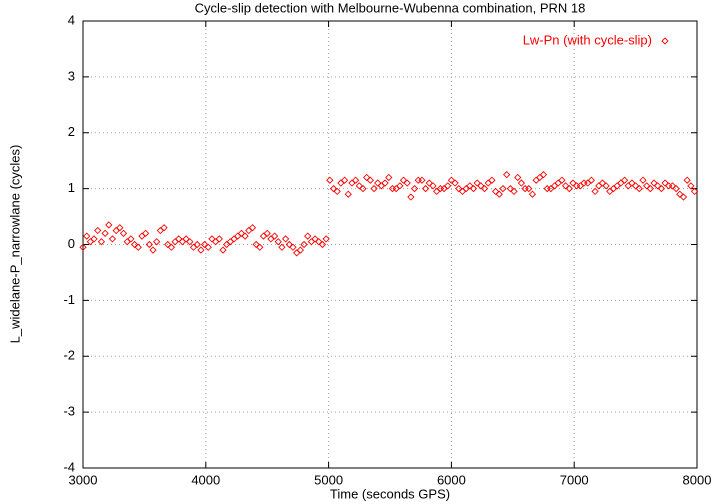  What do you see at coordinates (328, 479) in the screenshot?
I see `x-tick-label: 5000` at bounding box center [328, 479].